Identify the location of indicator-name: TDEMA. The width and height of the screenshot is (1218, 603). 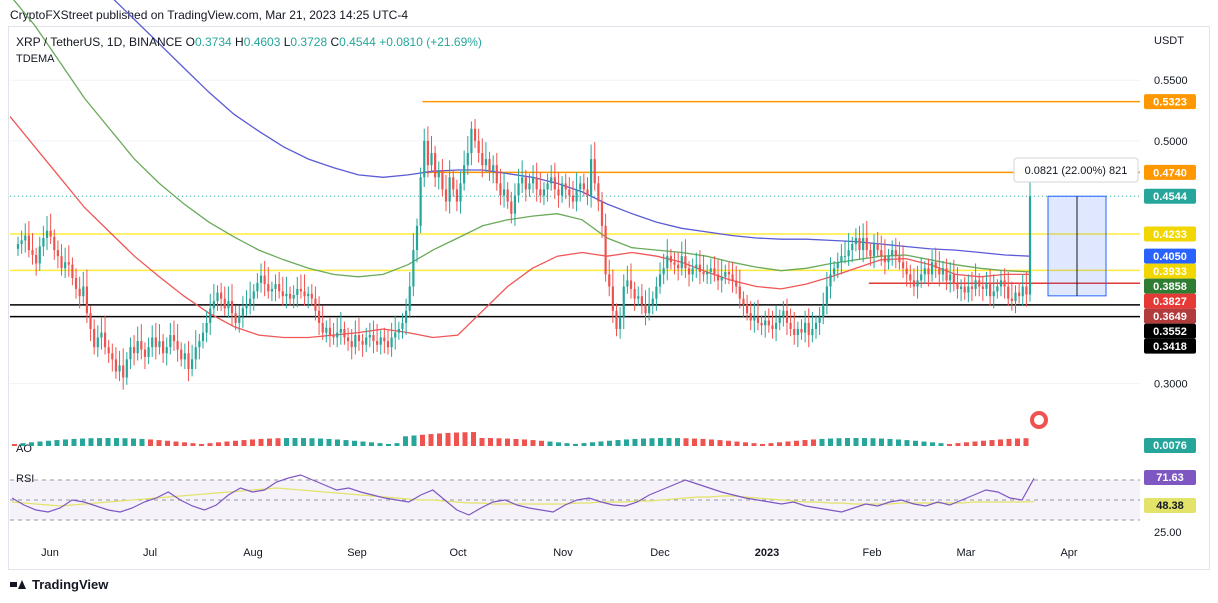
(35, 59).